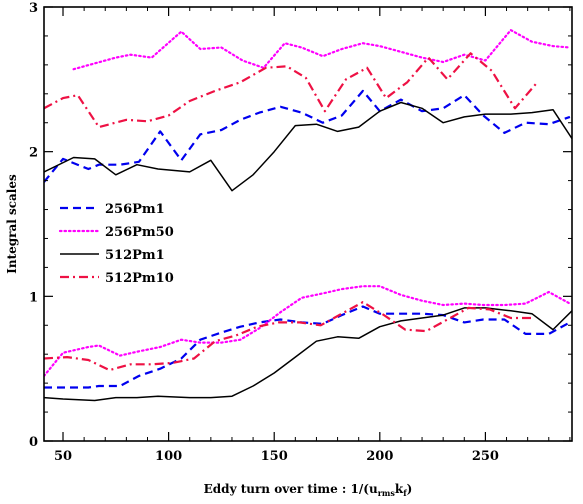 This screenshot has height=504, width=583. I want to click on x-axis-title-sub-rms: rms, so click(387, 493).